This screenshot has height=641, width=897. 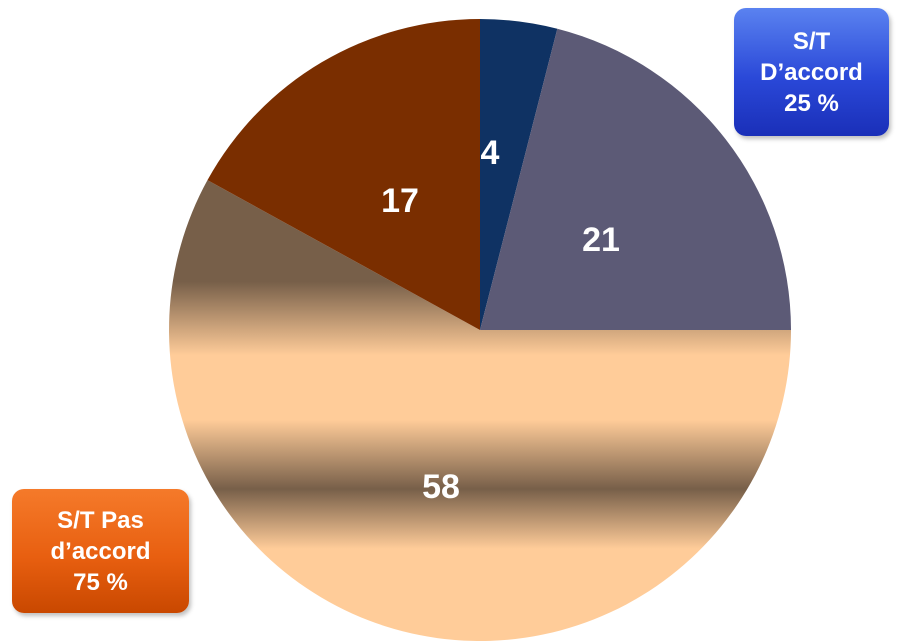 I want to click on agree-callout-line1: S/T, so click(x=811, y=41).